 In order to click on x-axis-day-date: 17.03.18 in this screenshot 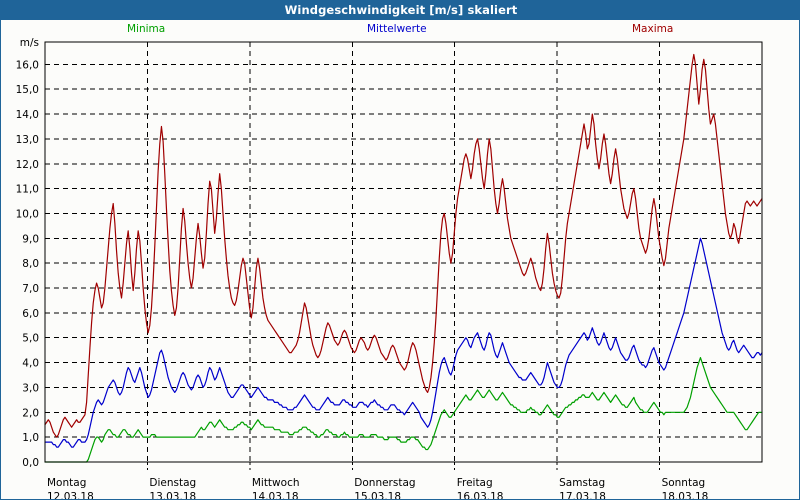, I will do `click(582, 495)`.